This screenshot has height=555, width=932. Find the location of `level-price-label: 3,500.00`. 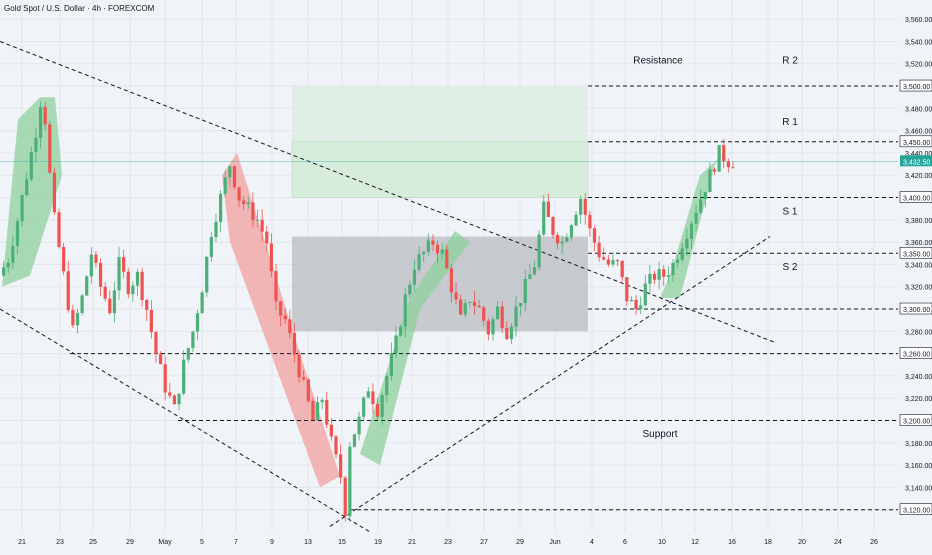

level-price-label: 3,500.00 is located at coordinates (916, 87).